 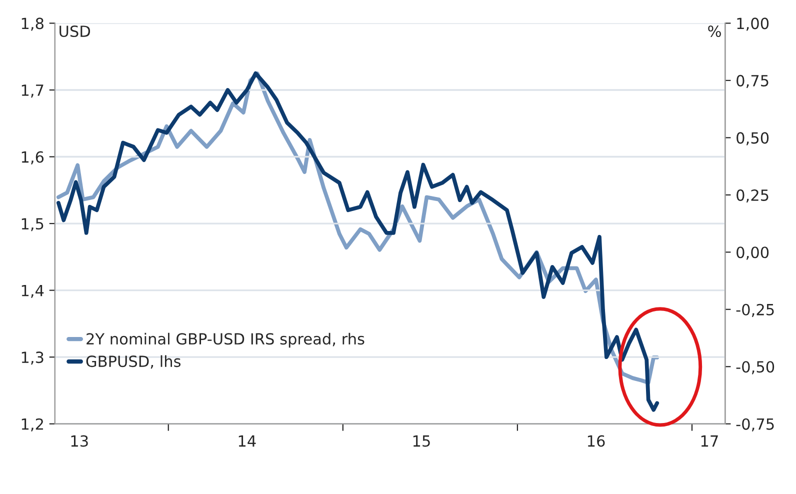 I want to click on y-tick-label: 1,7, so click(x=33, y=91).